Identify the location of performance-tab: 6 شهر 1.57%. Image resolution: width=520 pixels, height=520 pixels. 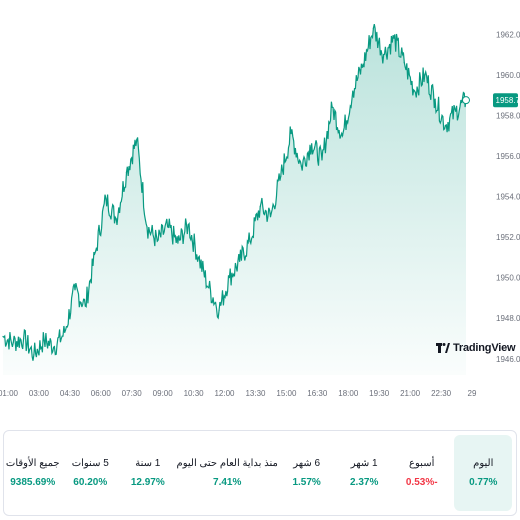
(307, 473).